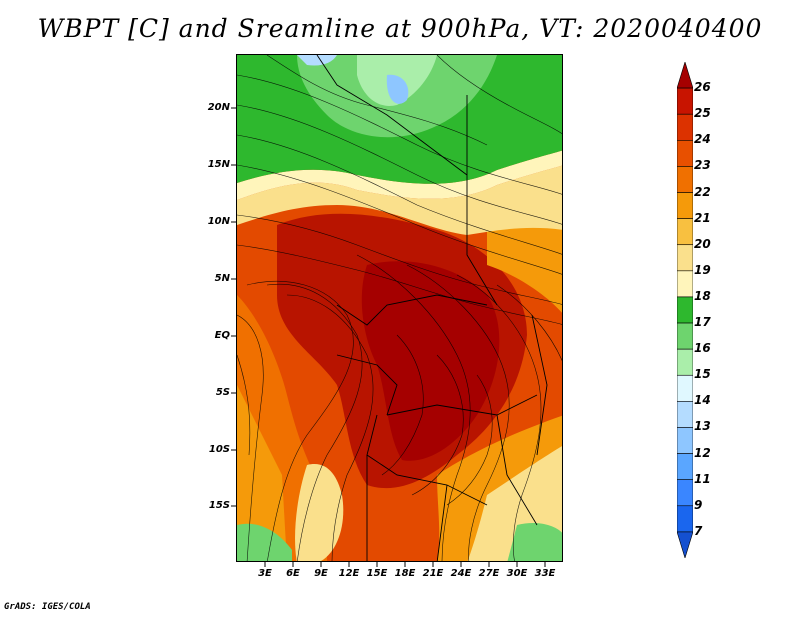  What do you see at coordinates (222, 335) in the screenshot?
I see `lat-label-eq: EQ` at bounding box center [222, 335].